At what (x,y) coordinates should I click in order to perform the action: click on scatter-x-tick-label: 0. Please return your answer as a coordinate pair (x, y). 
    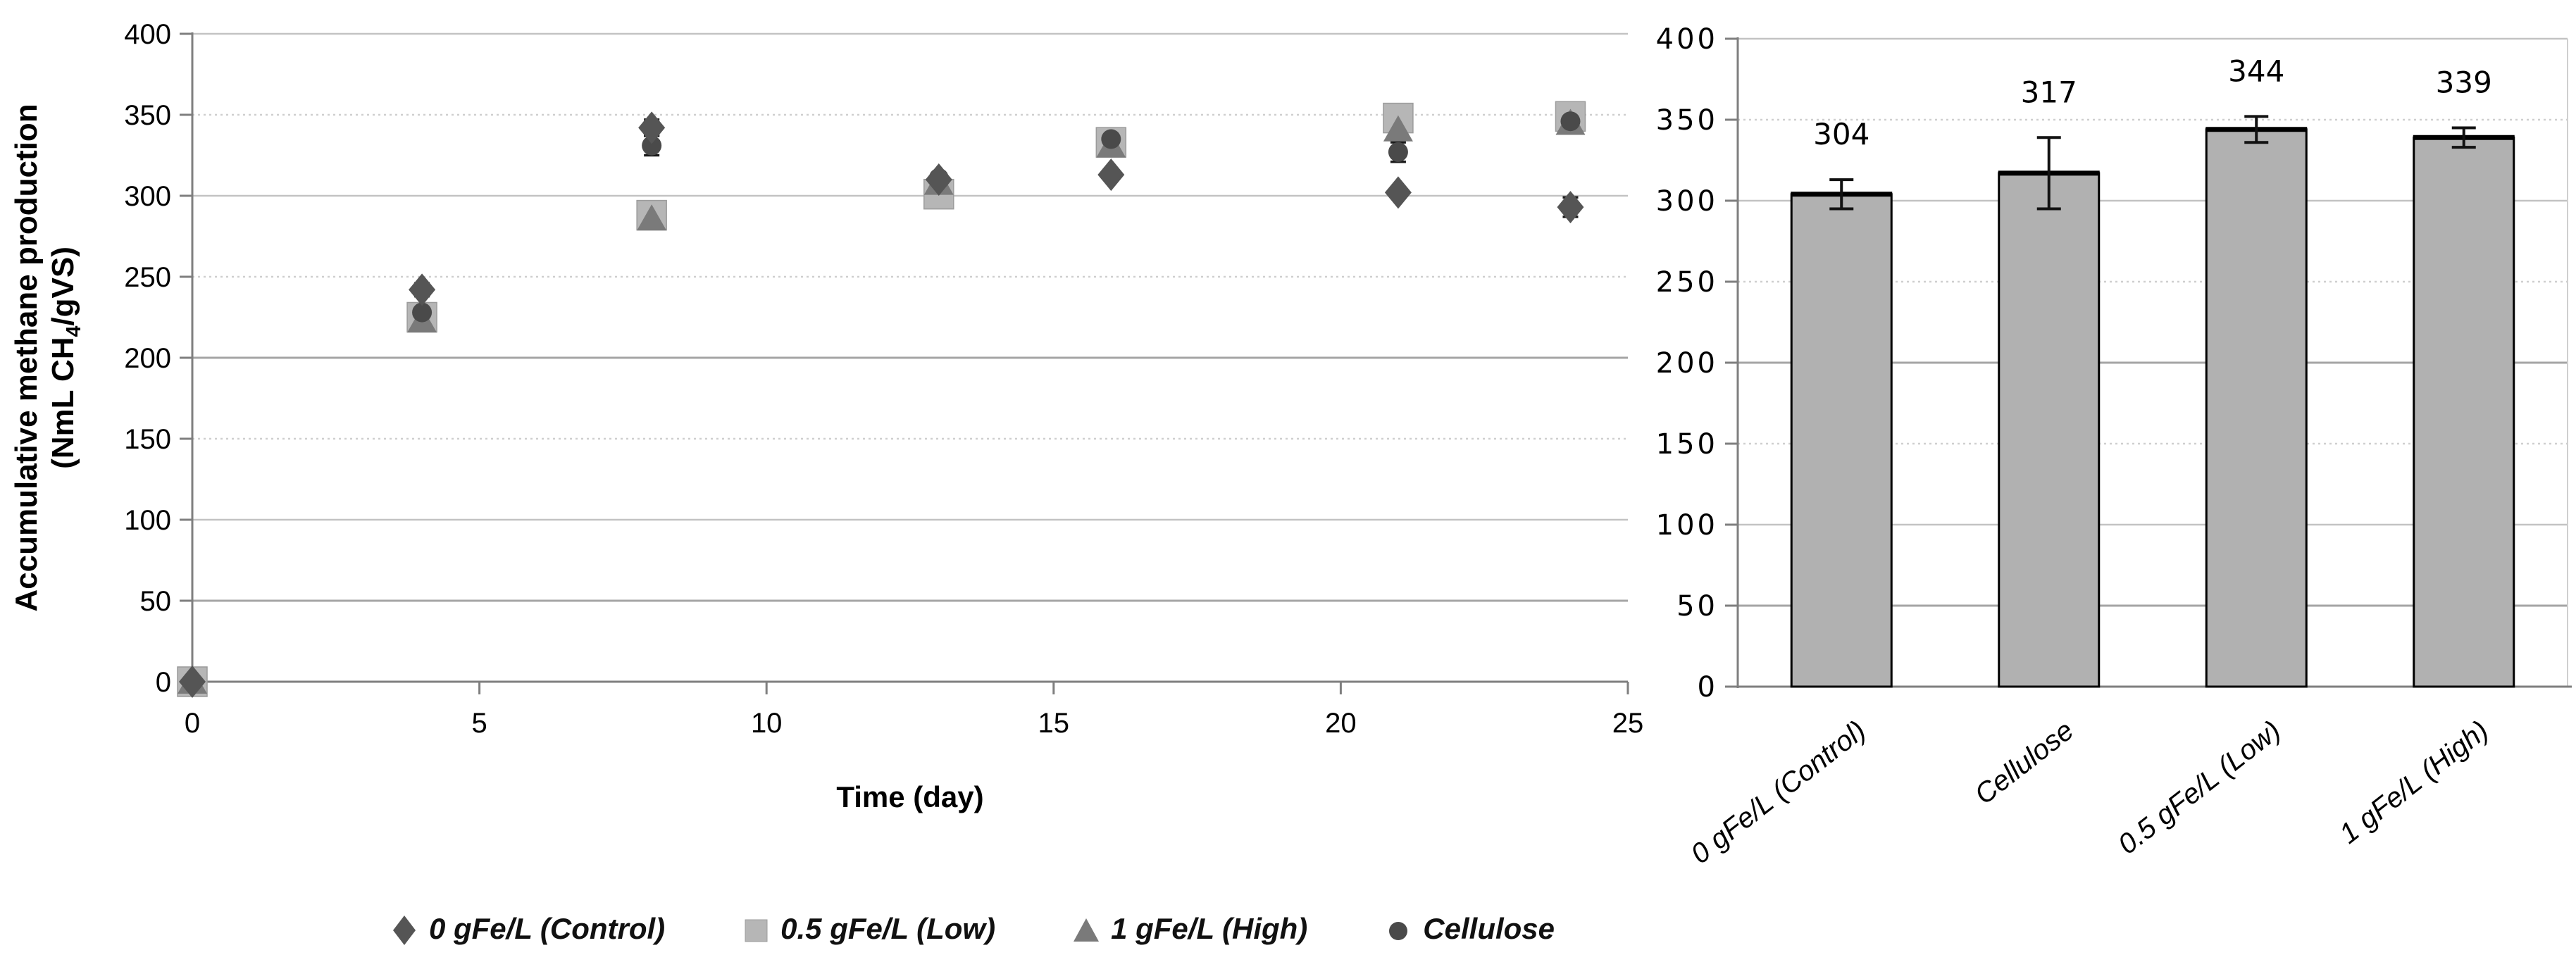
    Looking at the image, I should click on (192, 723).